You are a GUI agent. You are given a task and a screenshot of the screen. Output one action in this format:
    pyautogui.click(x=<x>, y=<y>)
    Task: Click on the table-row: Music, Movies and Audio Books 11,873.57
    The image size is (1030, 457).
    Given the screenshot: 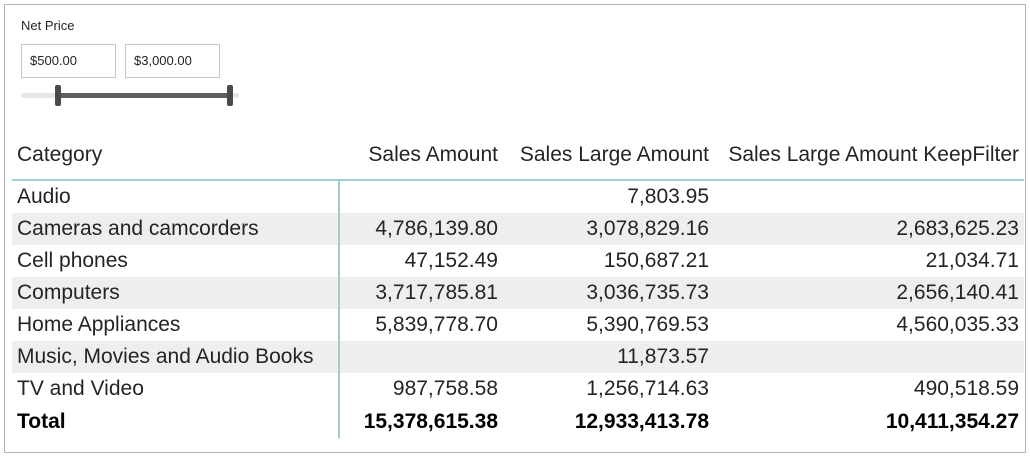 What is the action you would take?
    pyautogui.click(x=518, y=357)
    